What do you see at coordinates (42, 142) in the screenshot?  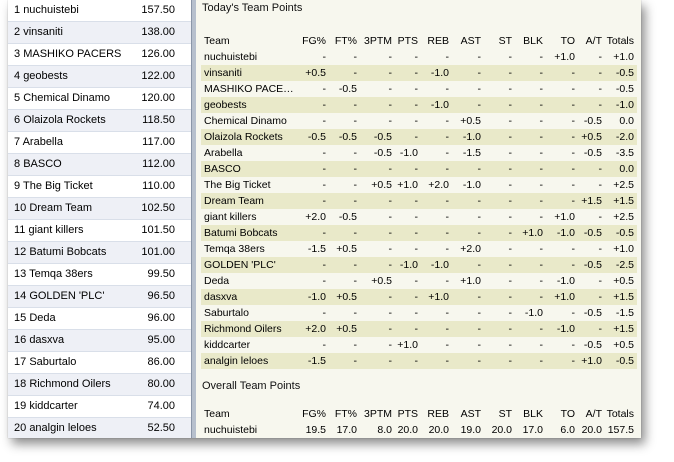 I see `standings-team-name: Arabella` at bounding box center [42, 142].